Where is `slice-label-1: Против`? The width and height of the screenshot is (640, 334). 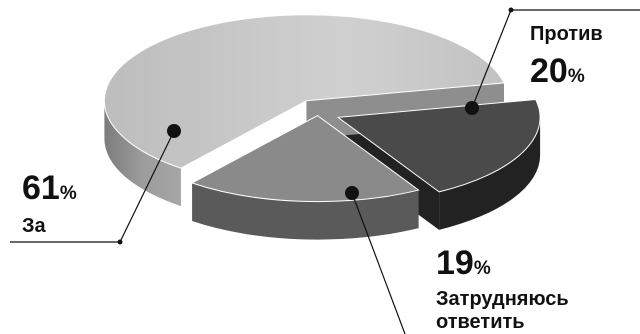
slice-label-1: Против is located at coordinates (566, 34).